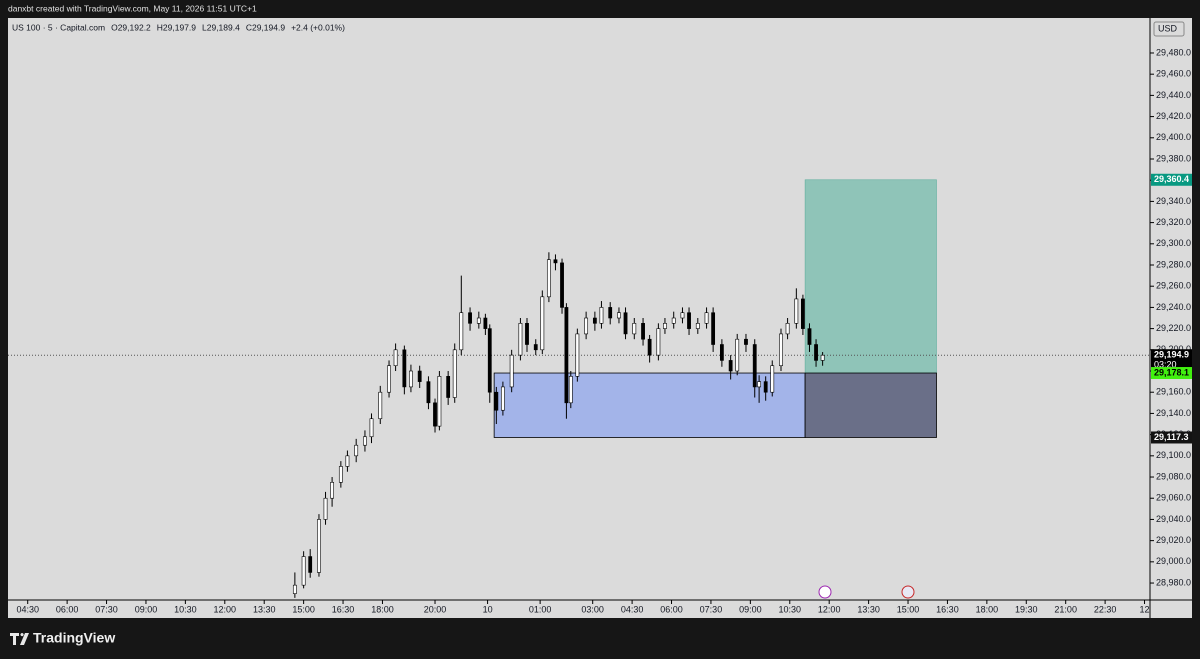  I want to click on y-tick-label: 29,280.0, so click(1173, 264).